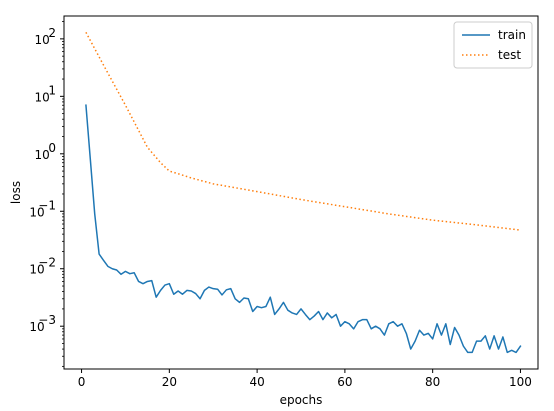 Image resolution: width=554 pixels, height=411 pixels. What do you see at coordinates (47, 263) in the screenshot?
I see `y-tick-exponent: −2` at bounding box center [47, 263].